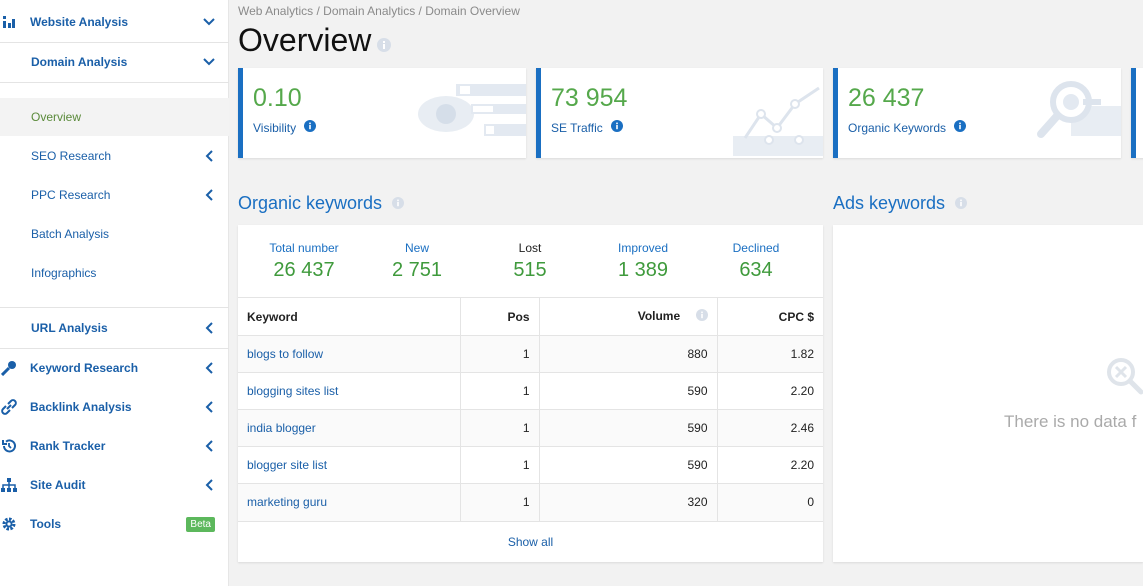 This screenshot has width=1143, height=586. Describe the element at coordinates (643, 248) in the screenshot. I see `stat-label: Improved` at that location.